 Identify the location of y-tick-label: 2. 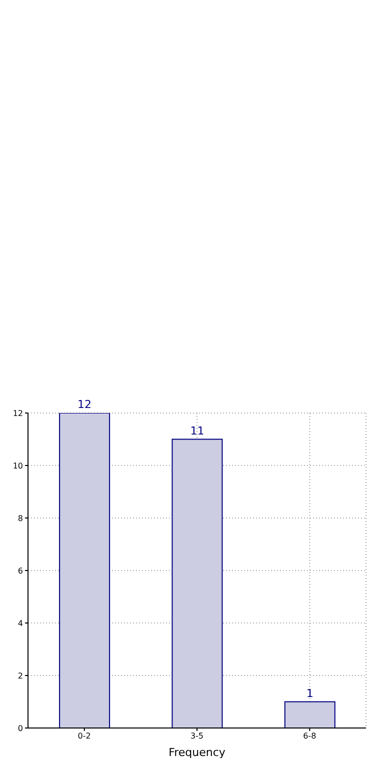
(20, 675).